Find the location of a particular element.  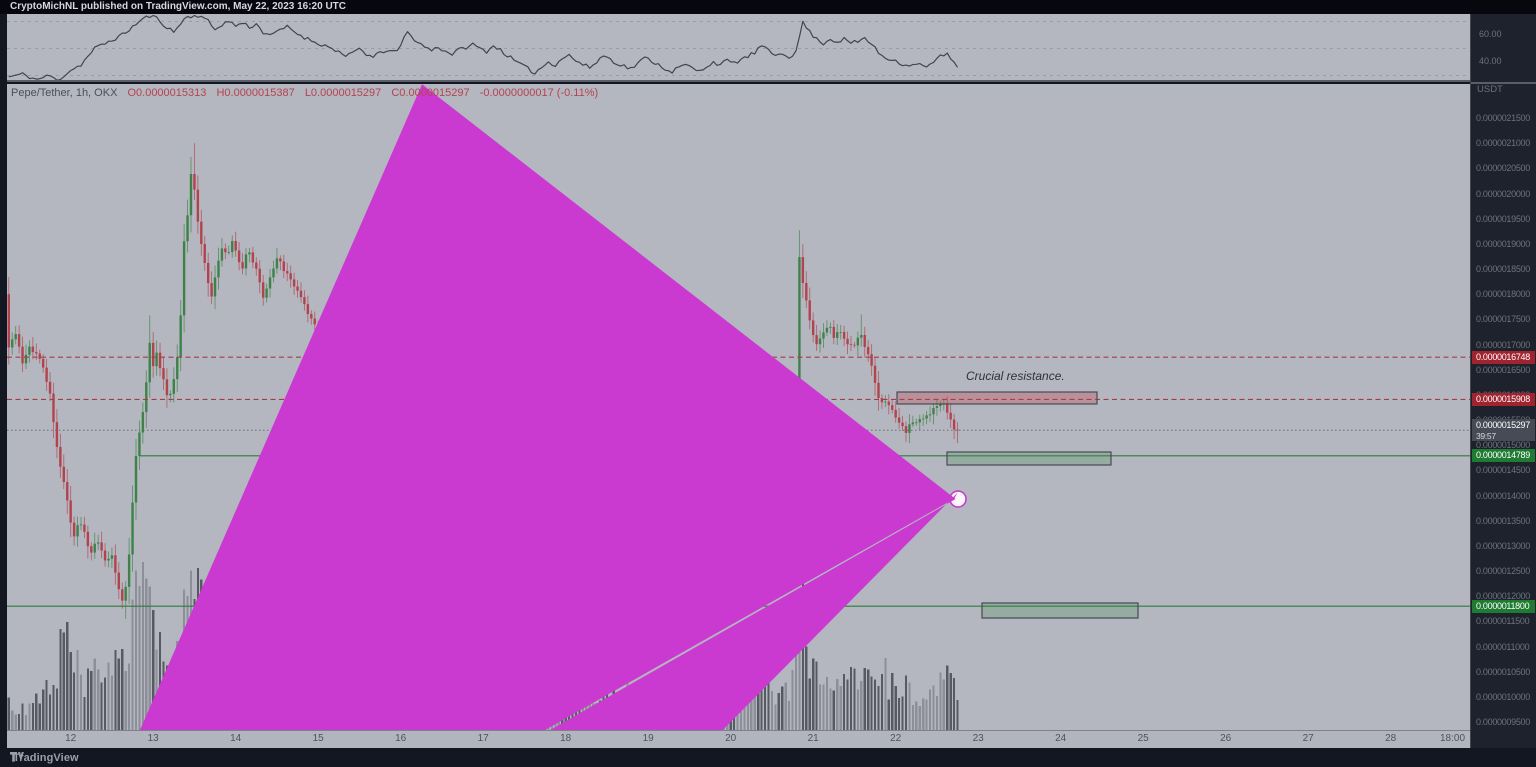

tradingview-logo: TradingView is located at coordinates (44, 757).